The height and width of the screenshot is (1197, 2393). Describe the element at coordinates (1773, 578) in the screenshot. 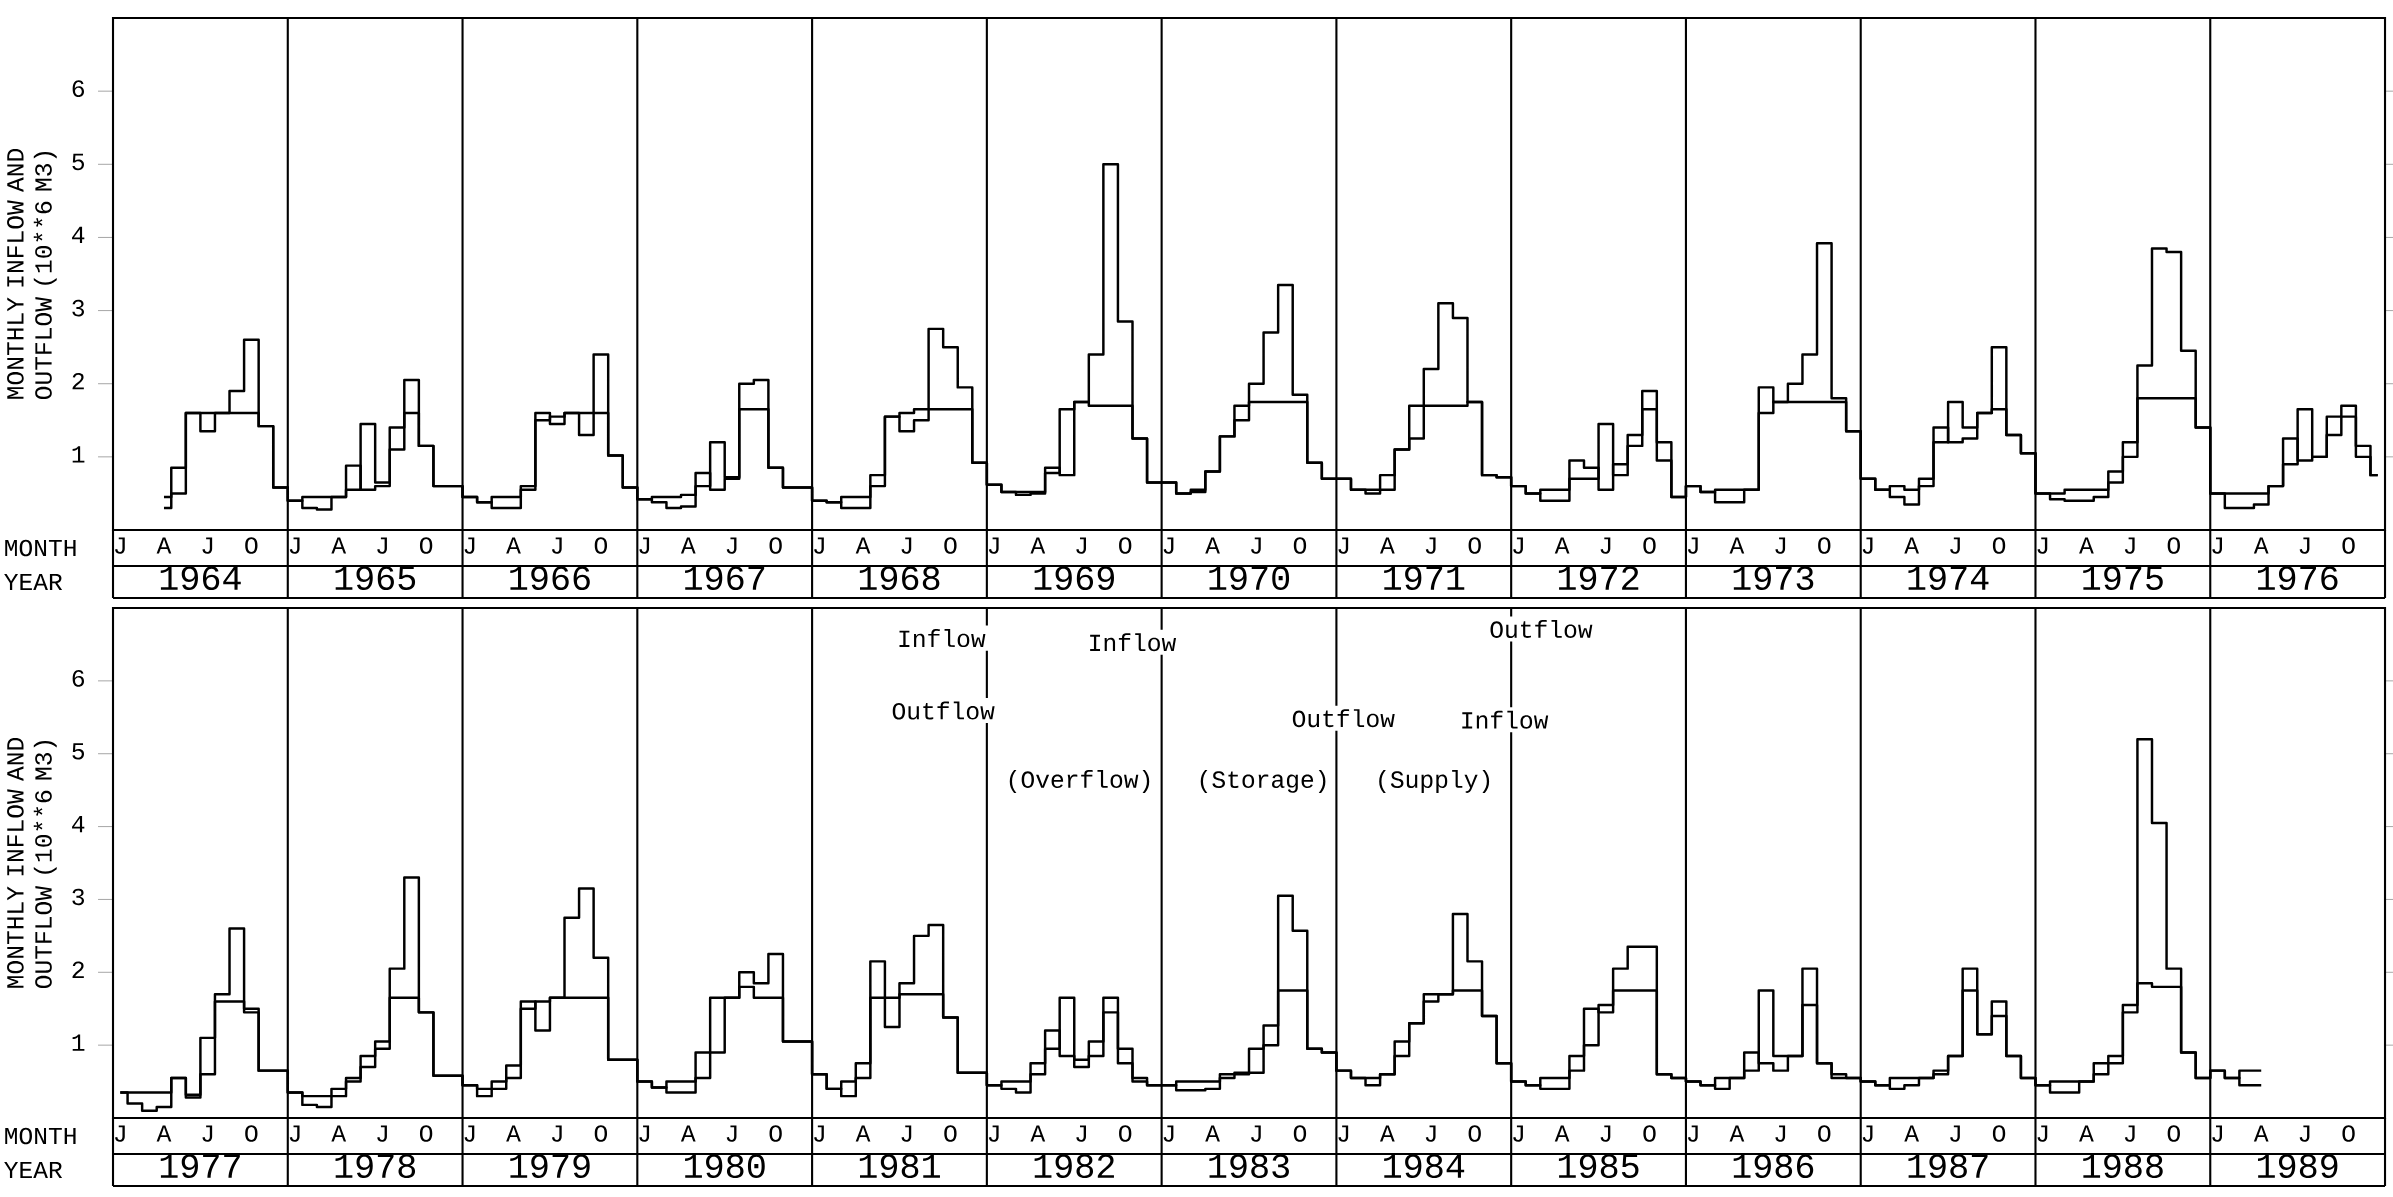

I see `x2-tick-label: 1973` at that location.